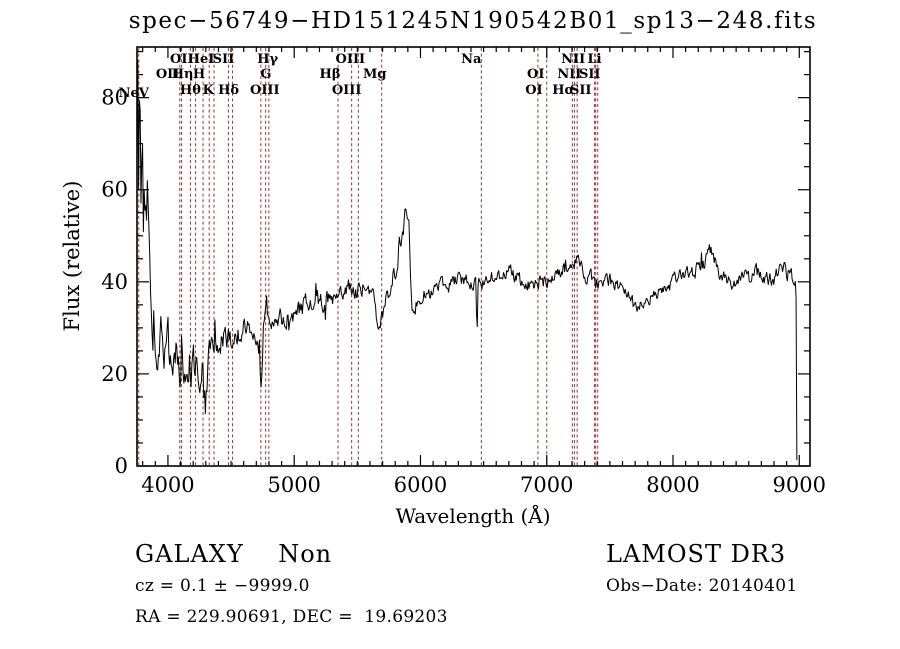 The height and width of the screenshot is (649, 900). Describe the element at coordinates (183, 74) in the screenshot. I see `spectral-line-label: Hη` at that location.